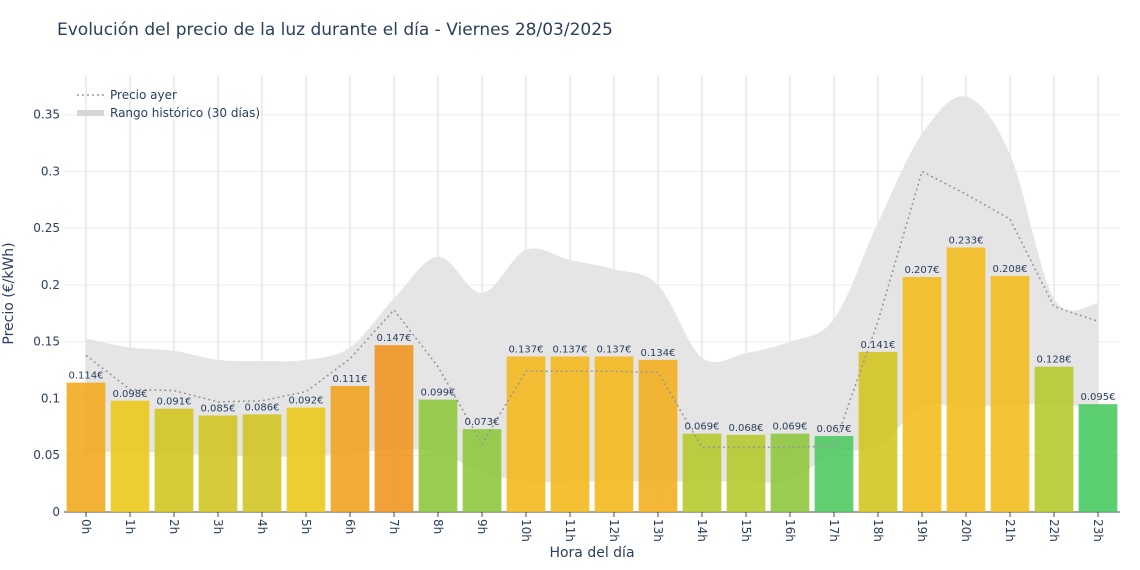 This screenshot has width=1140, height=570. I want to click on bar-value-label: 0.134€, so click(658, 353).